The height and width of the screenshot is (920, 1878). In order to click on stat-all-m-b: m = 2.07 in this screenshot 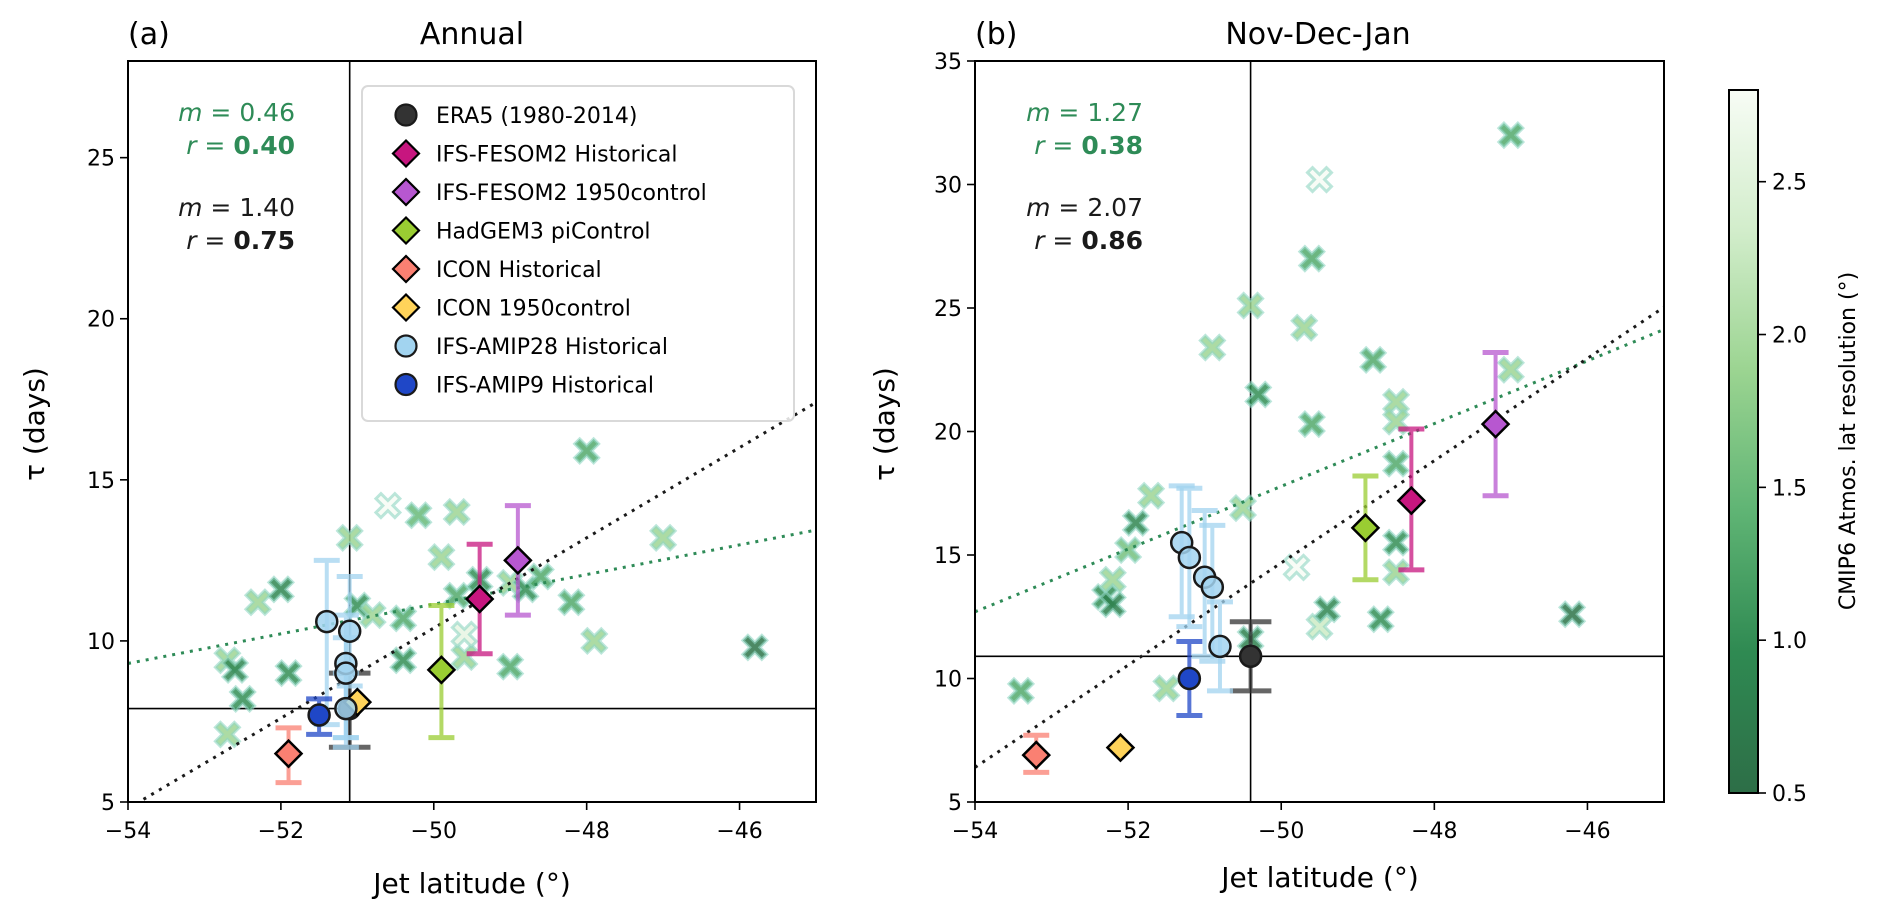, I will do `click(1084, 207)`.